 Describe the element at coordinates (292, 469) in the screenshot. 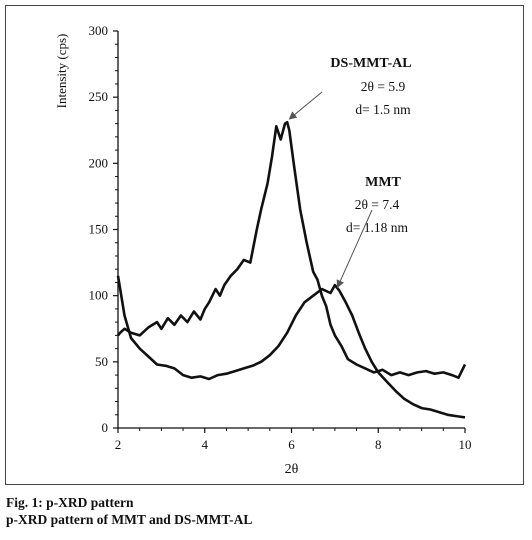

I see `x-axis-label: 2θ` at that location.